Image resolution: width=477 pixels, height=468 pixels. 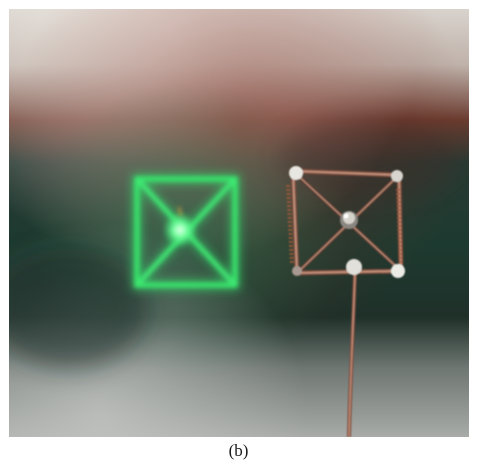 I want to click on wire-pyramid, so click(x=345, y=301).